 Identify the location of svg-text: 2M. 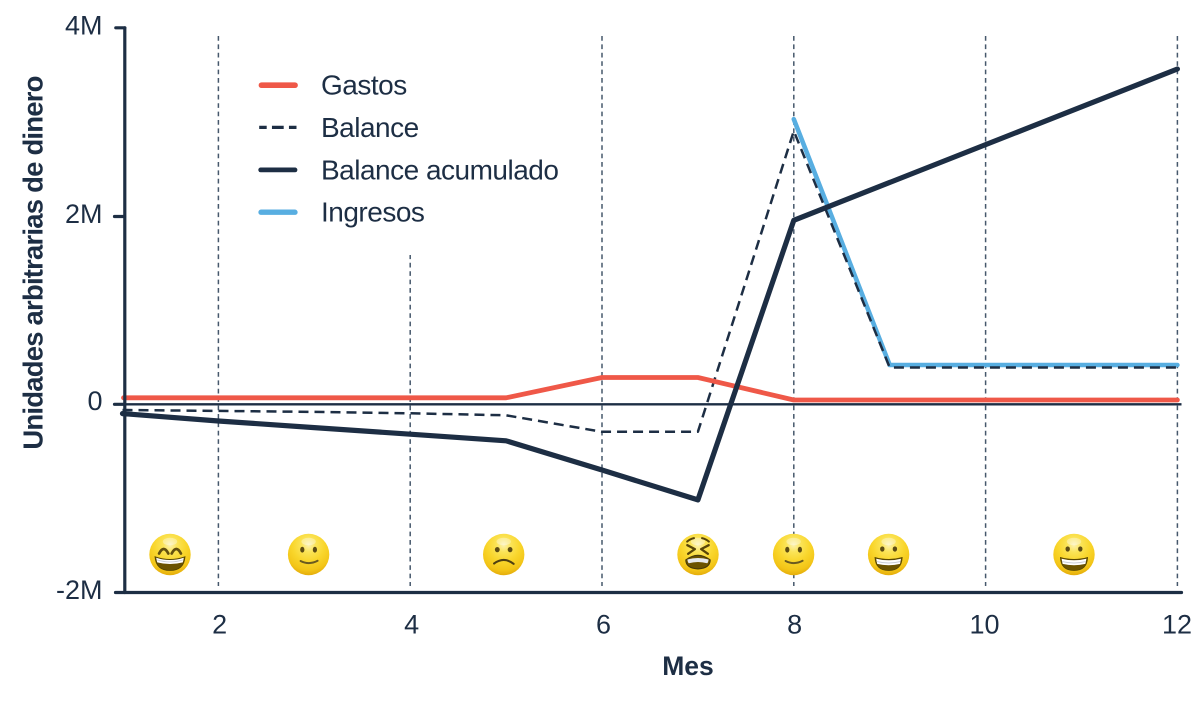
(84, 214).